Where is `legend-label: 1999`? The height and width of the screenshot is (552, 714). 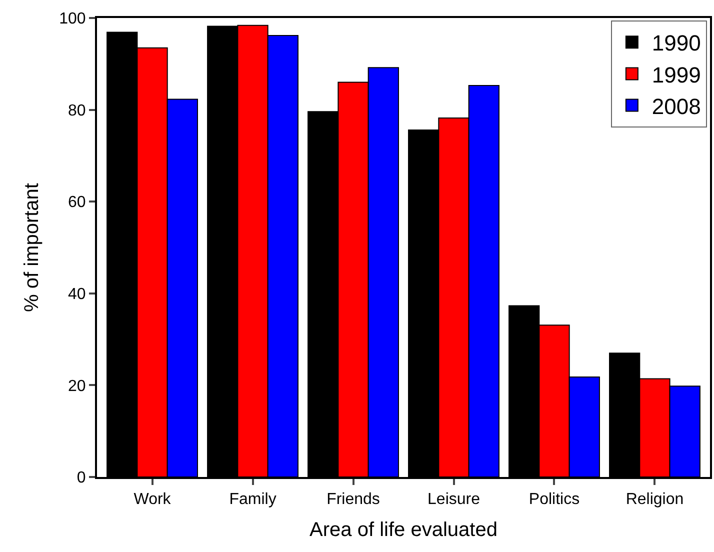 legend-label: 1999 is located at coordinates (676, 75).